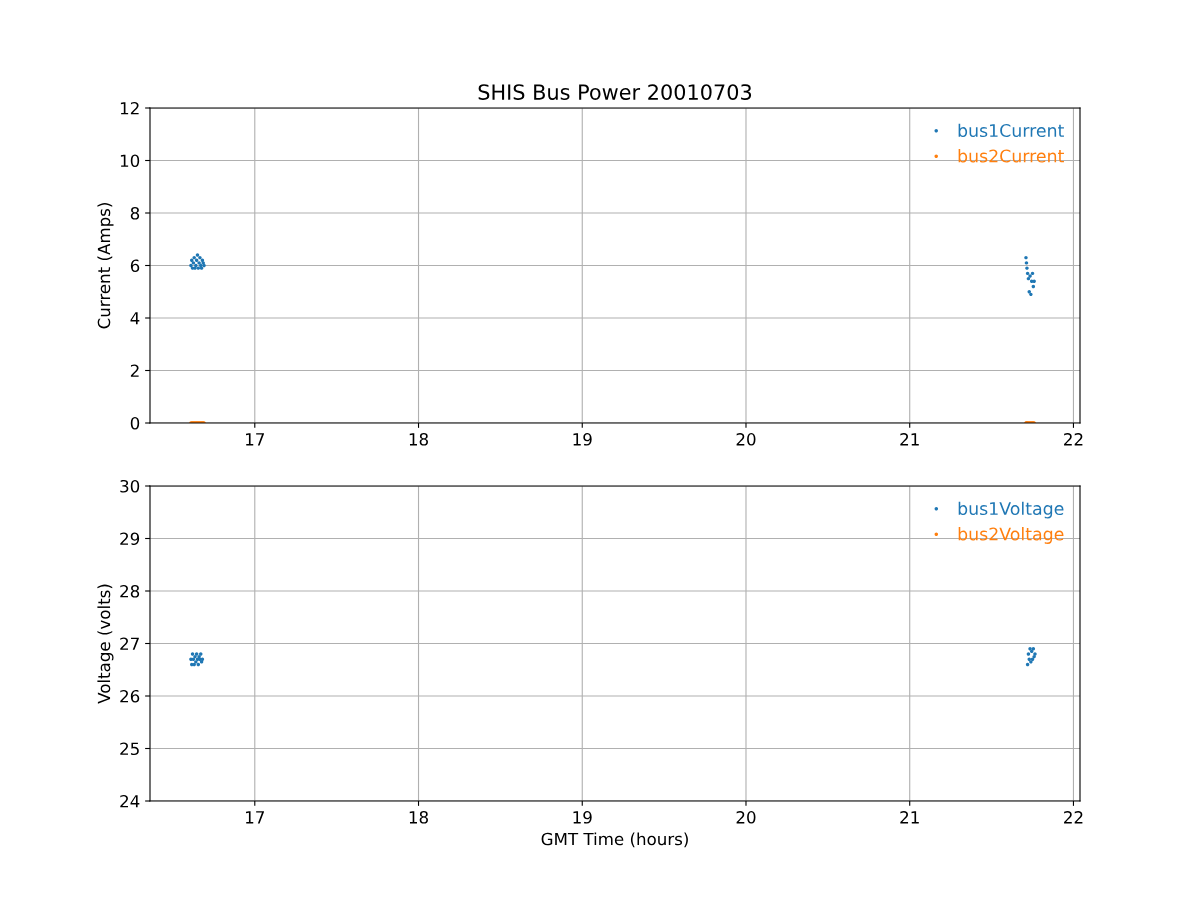 The image size is (1200, 900). What do you see at coordinates (134, 370) in the screenshot?
I see `y-tick-label: 2` at bounding box center [134, 370].